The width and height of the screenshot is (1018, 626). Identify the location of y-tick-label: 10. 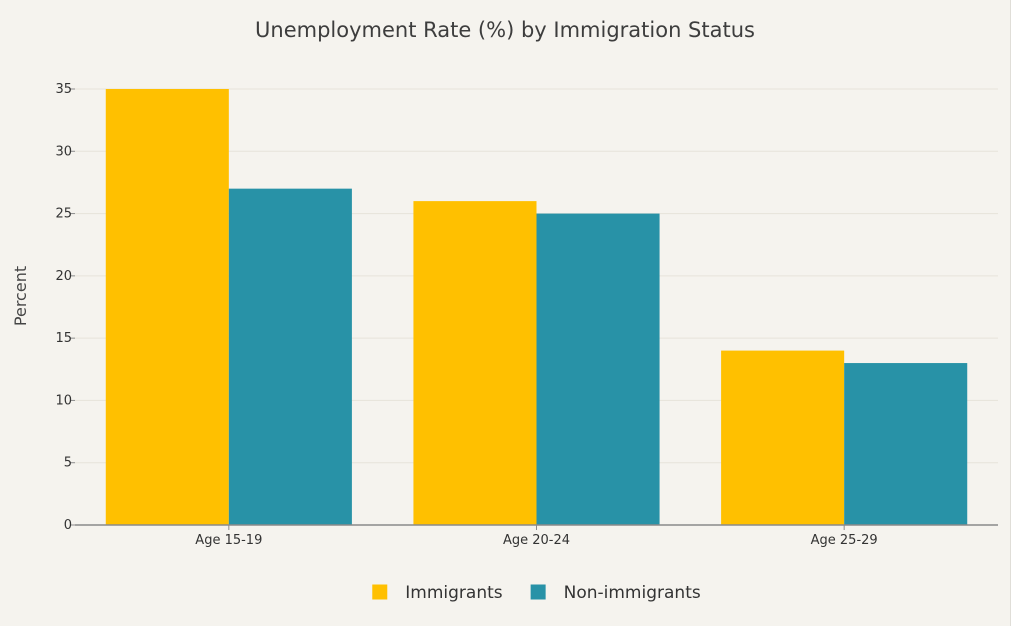
(63, 400).